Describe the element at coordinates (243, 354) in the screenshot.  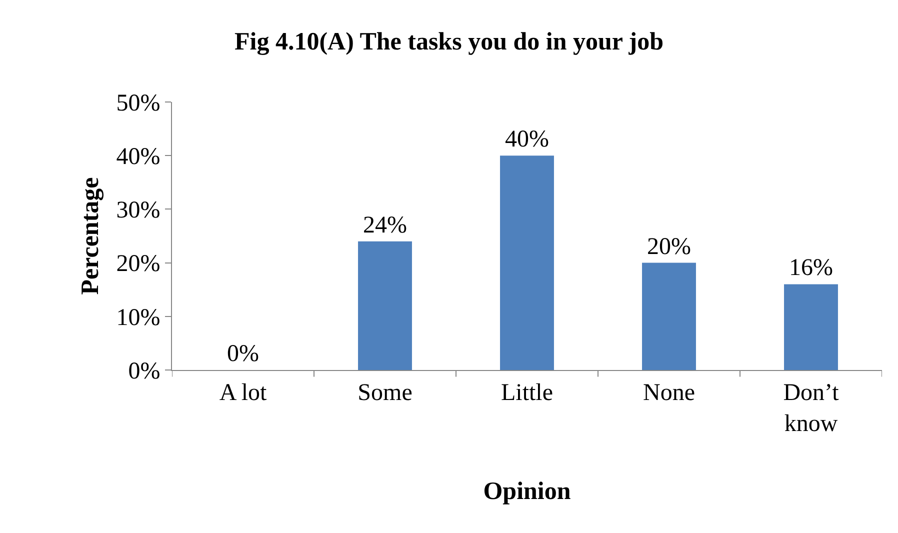
I see `data-label: 0%` at that location.